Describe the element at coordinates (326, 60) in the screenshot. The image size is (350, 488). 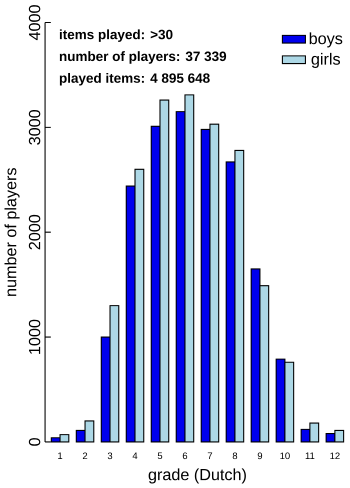
I see `legend-label: girls` at that location.